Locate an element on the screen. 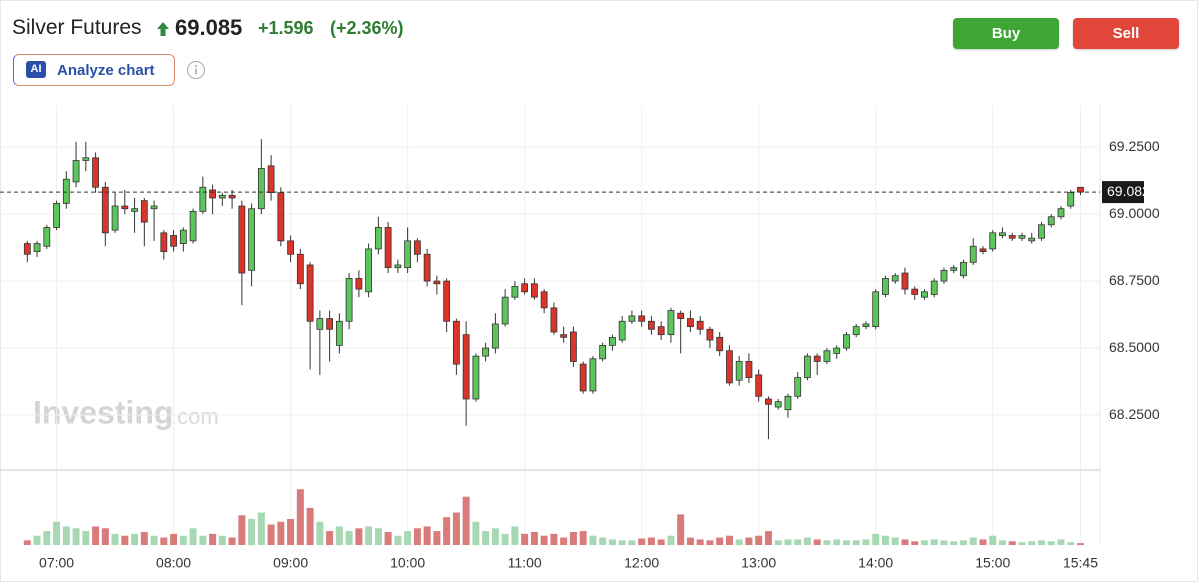 Image resolution: width=1199 pixels, height=583 pixels. change-pct: (+2.36%) is located at coordinates (367, 28).